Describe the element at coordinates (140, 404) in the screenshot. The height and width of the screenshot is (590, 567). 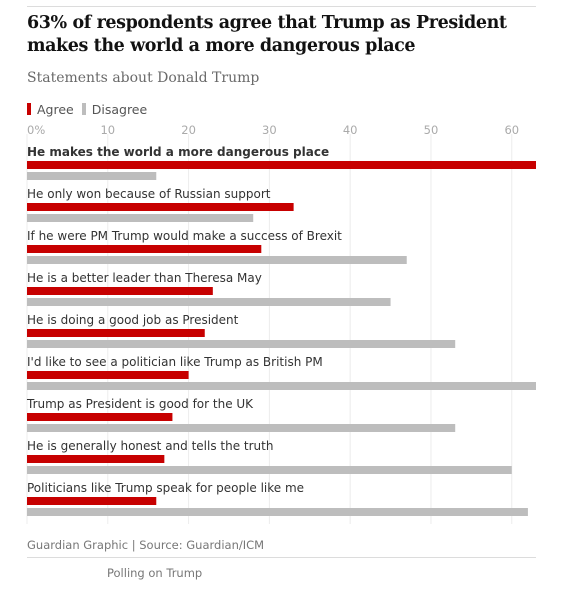
I see `category-label: Trump as President is good for the UK` at that location.